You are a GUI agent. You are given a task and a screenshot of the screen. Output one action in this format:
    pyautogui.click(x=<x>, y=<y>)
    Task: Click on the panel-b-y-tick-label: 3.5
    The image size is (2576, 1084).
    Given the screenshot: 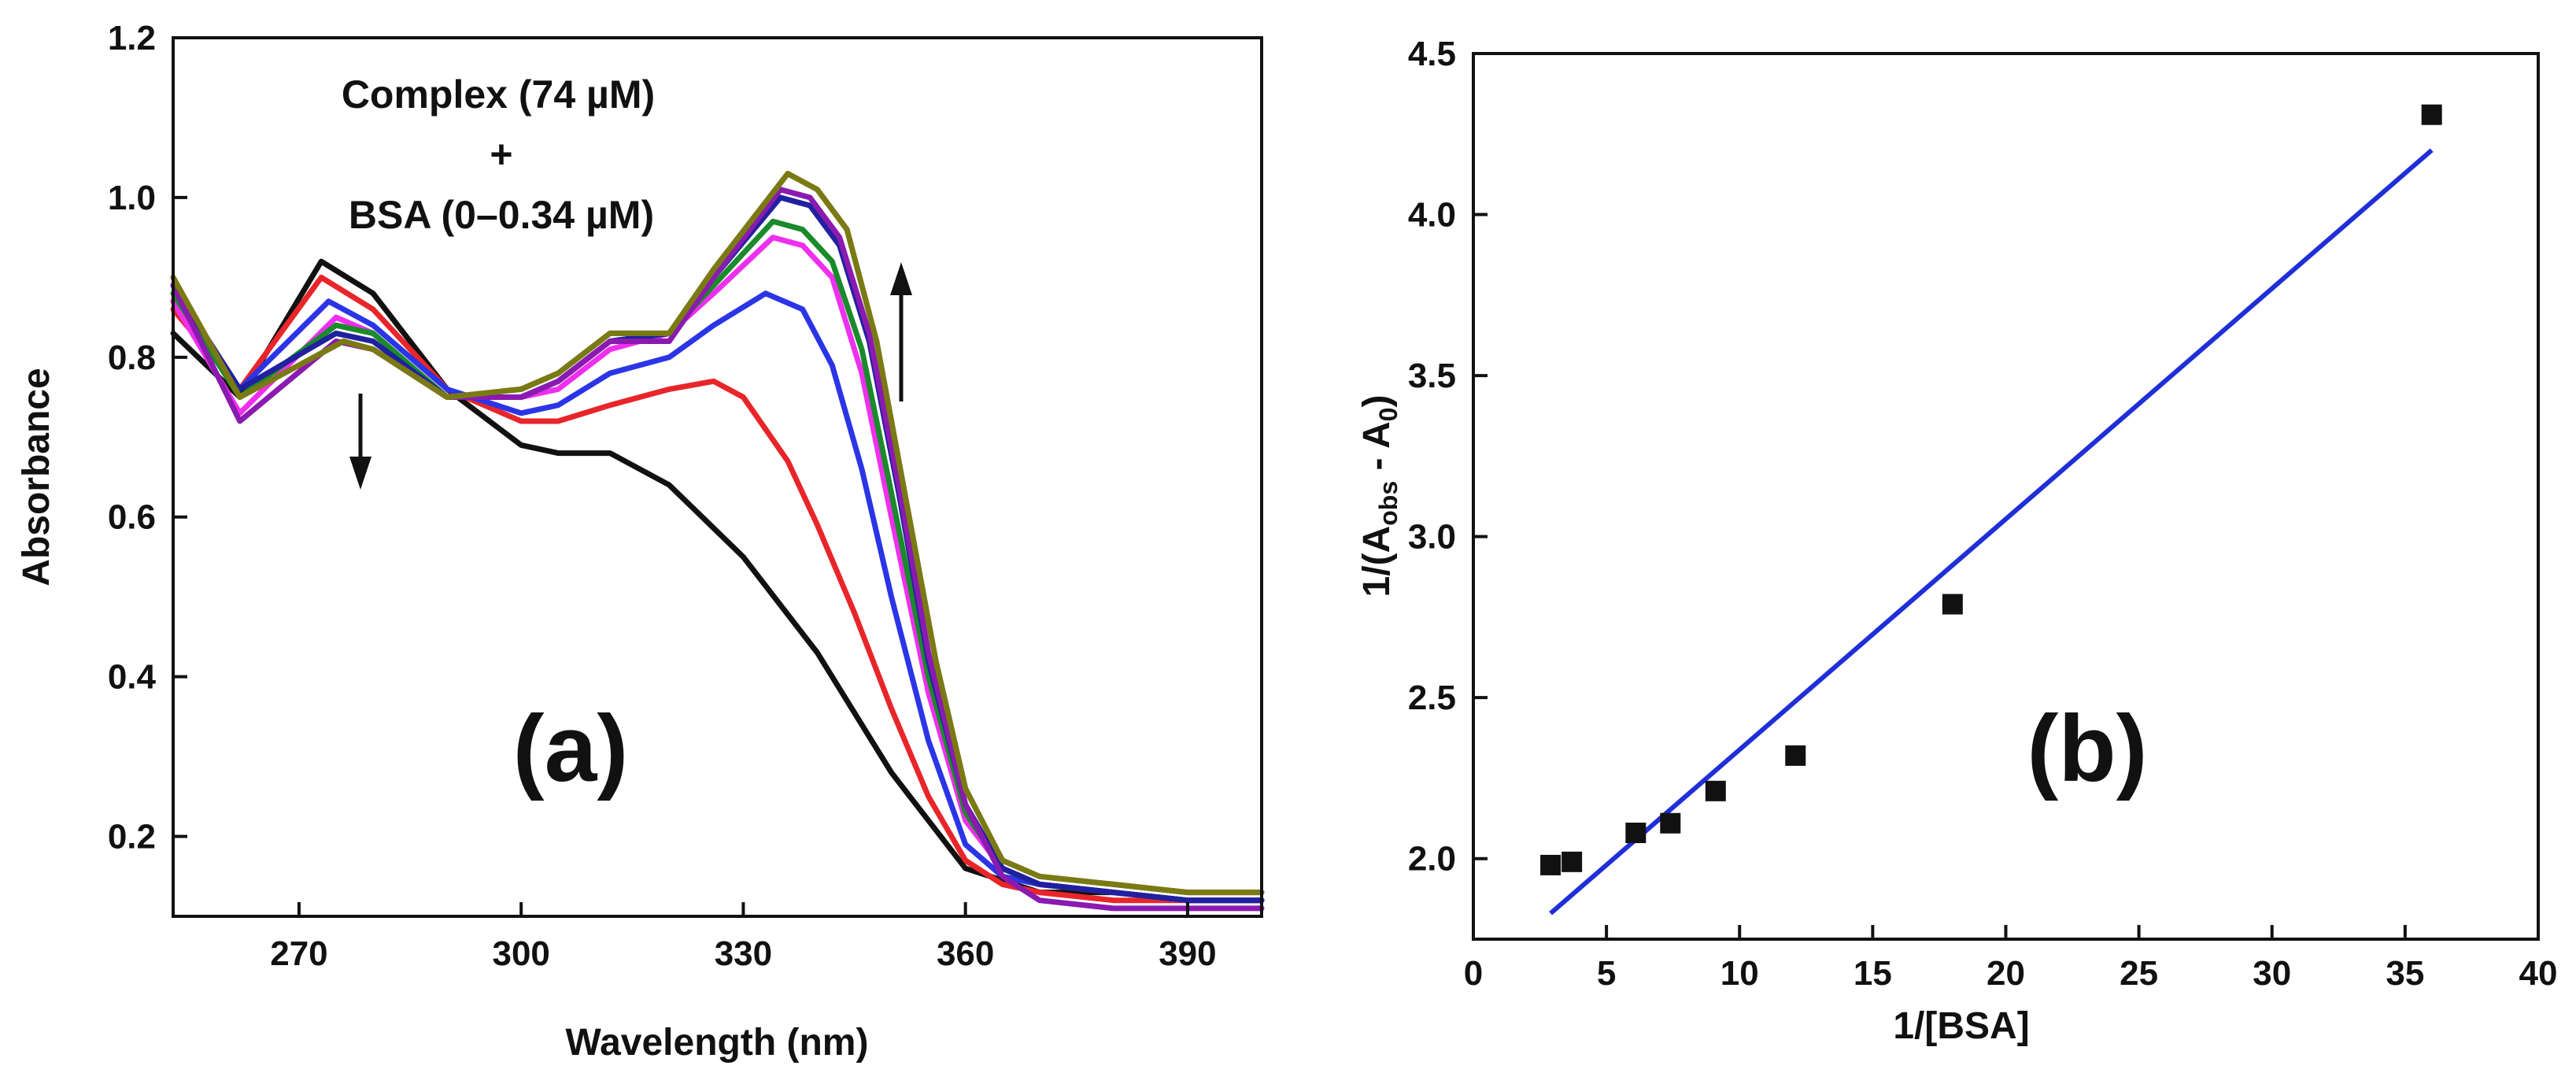 What is the action you would take?
    pyautogui.click(x=1432, y=376)
    